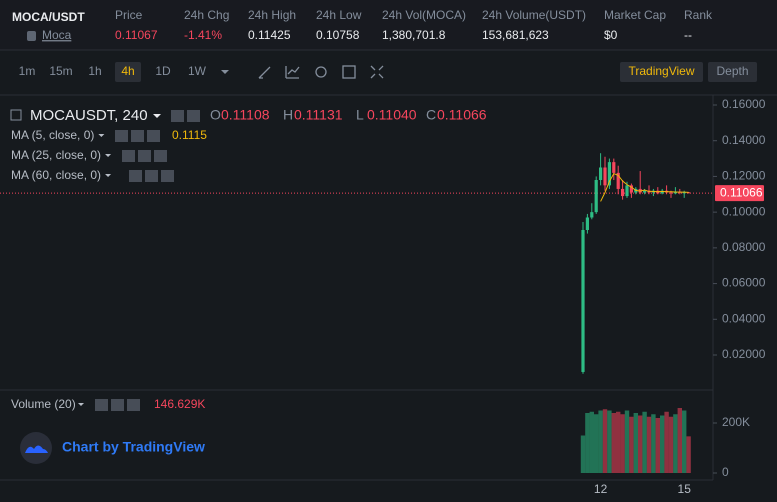  What do you see at coordinates (215, 115) in the screenshot?
I see `ohlc-label: O` at bounding box center [215, 115].